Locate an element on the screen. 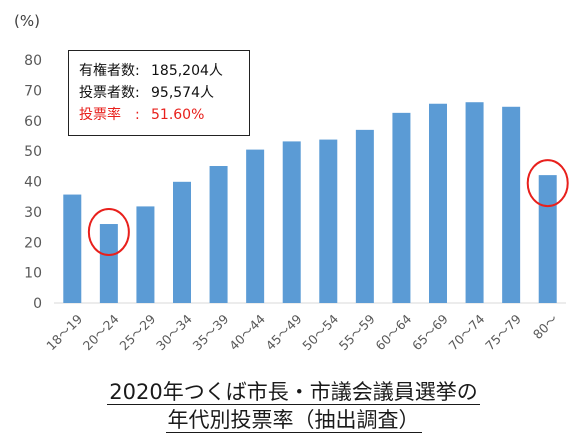  chart-caption-line-1: 2020年つくば市長・市議会議員選挙の is located at coordinates (293, 391).